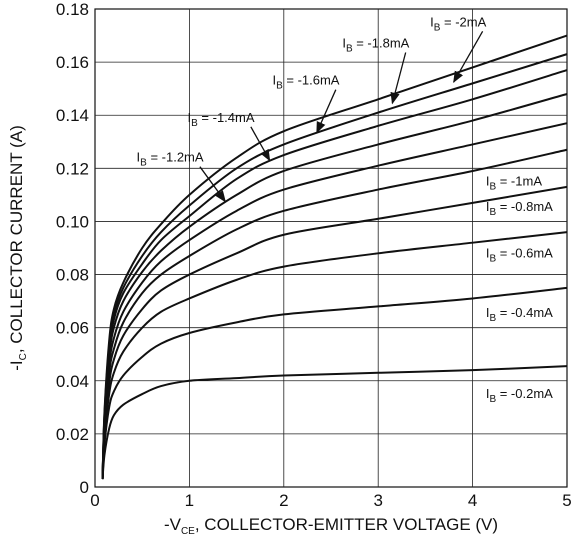  What do you see at coordinates (72, 328) in the screenshot?
I see `y-tick-label: 0.06` at bounding box center [72, 328].